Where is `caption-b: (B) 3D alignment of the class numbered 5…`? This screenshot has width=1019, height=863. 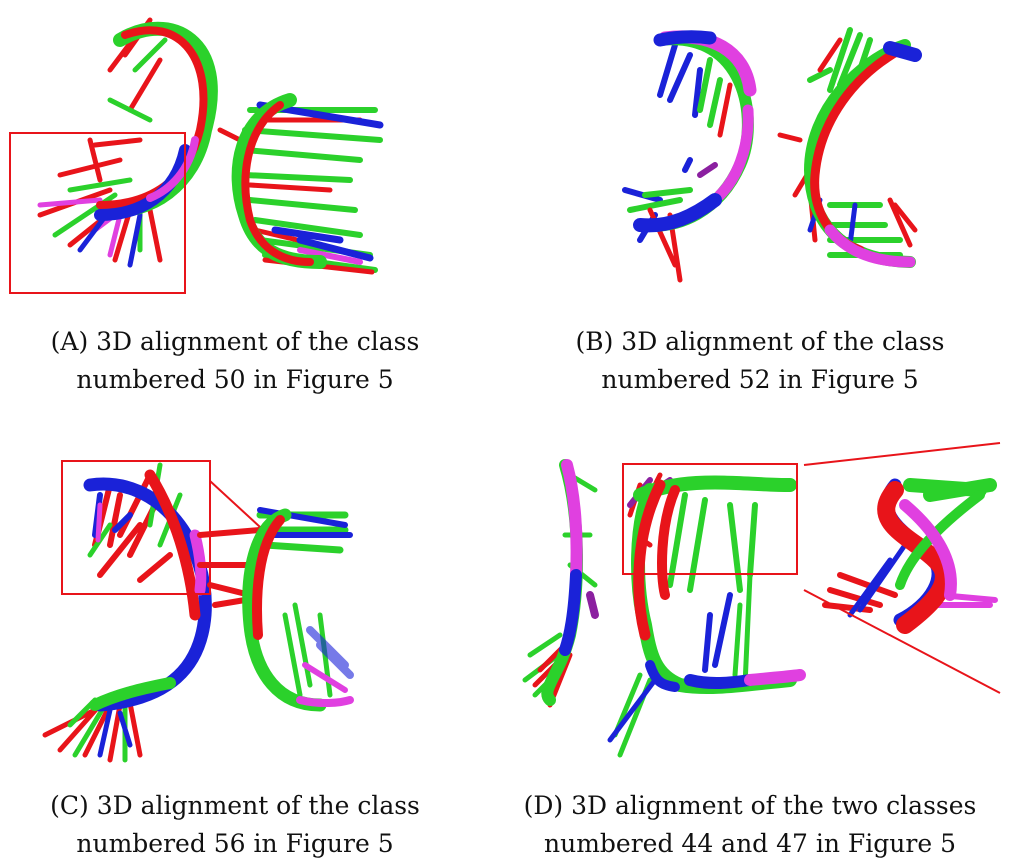 caption-b: (B) 3D alignment of the class numbered 5… is located at coordinates (760, 360).